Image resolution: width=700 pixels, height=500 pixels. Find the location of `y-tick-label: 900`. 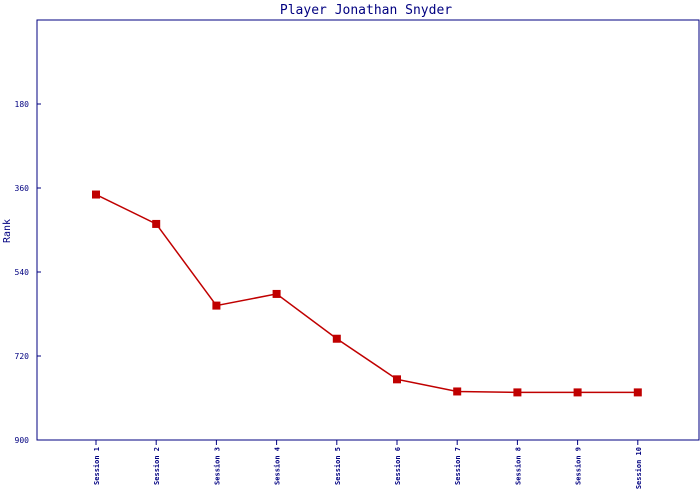

y-tick-label: 900 is located at coordinates (22, 440).